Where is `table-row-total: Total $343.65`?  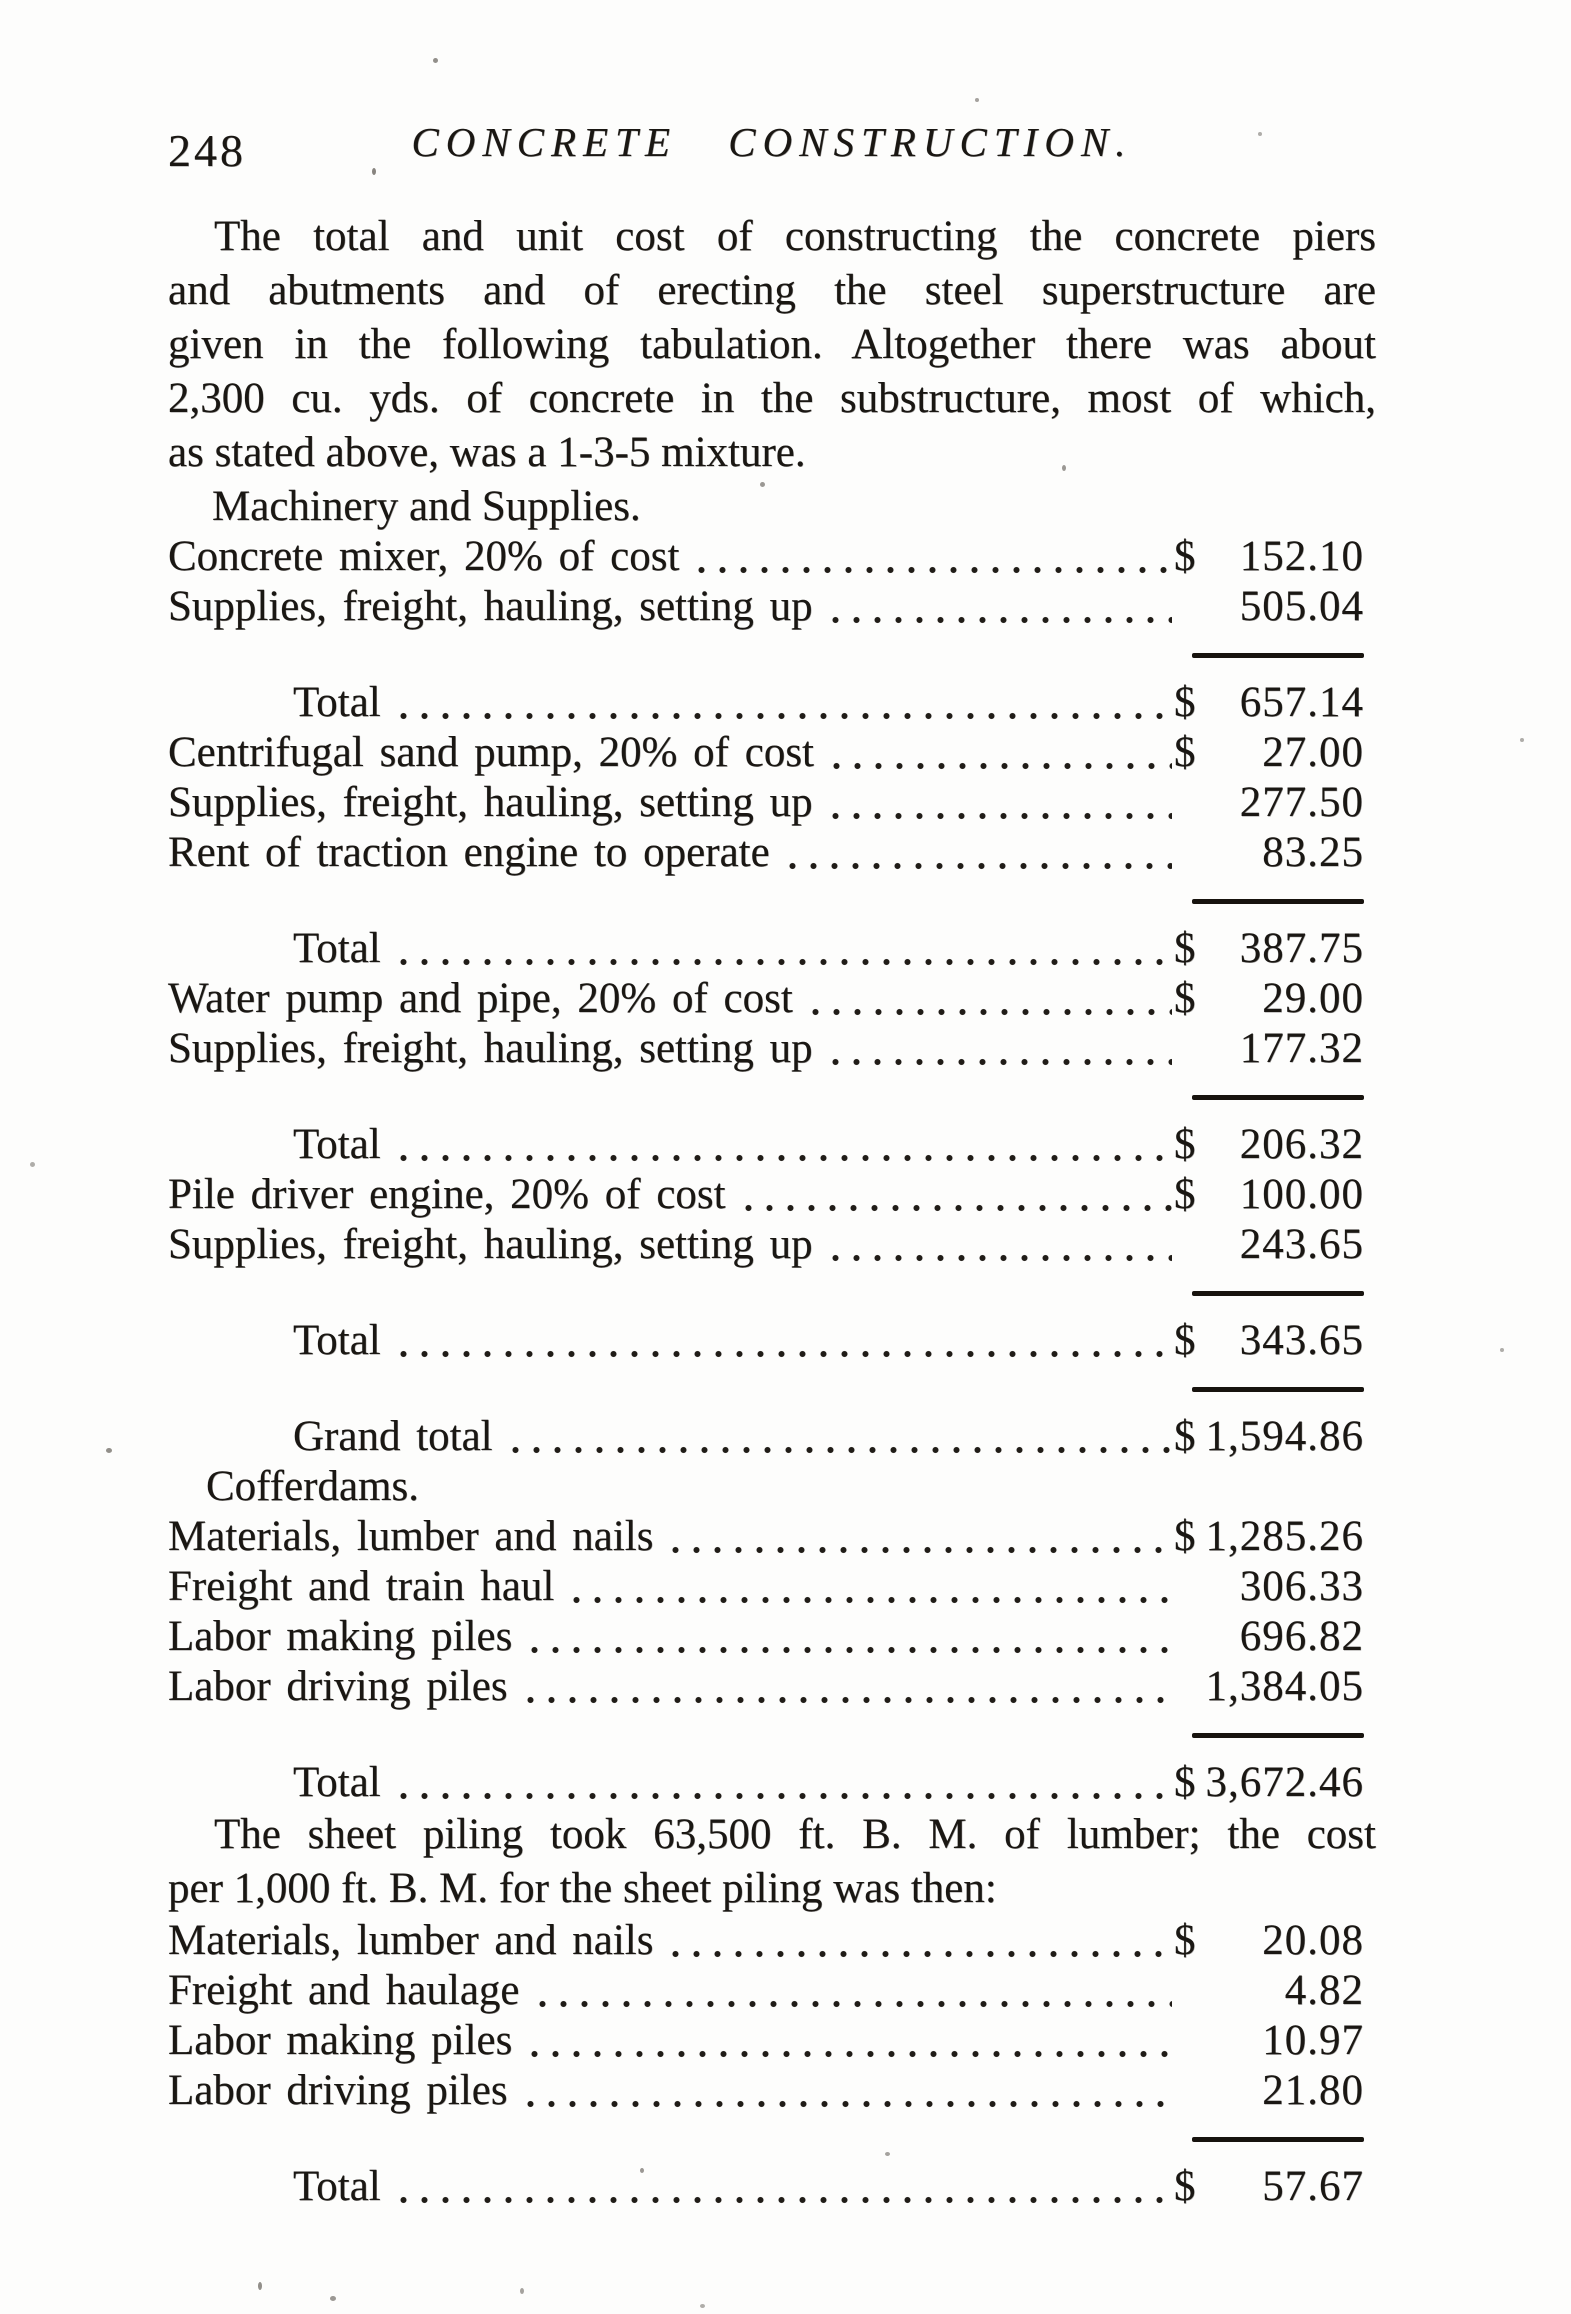 table-row-total: Total $343.65 is located at coordinates (772, 1341).